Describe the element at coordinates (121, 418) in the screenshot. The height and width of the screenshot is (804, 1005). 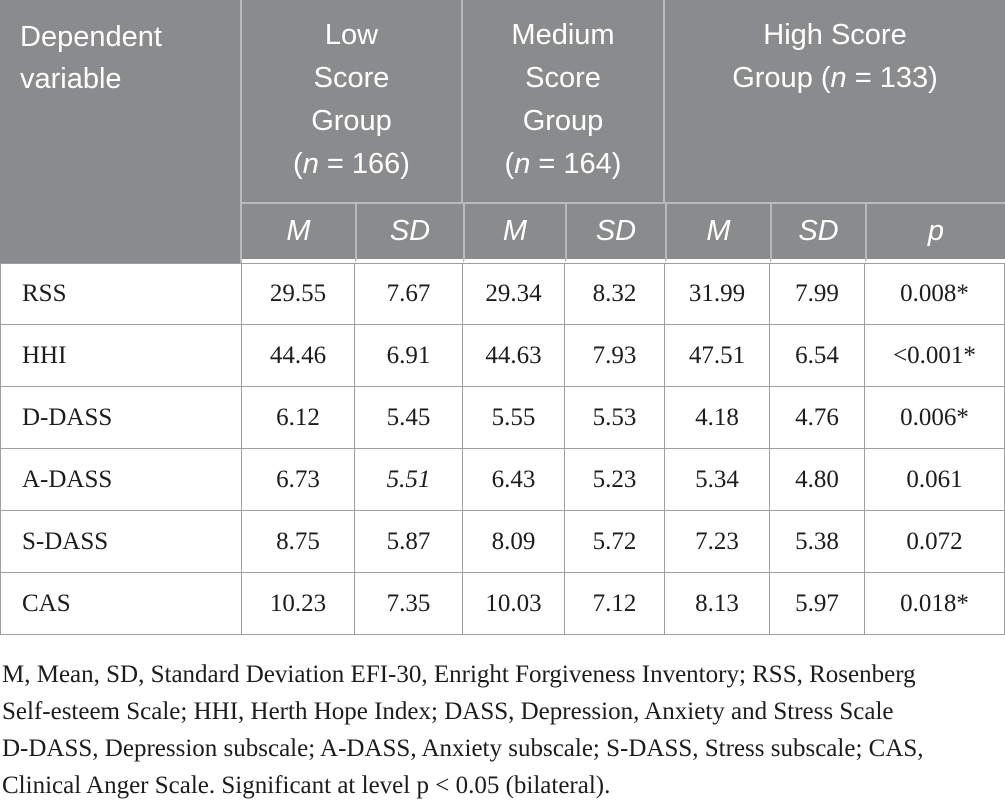
I see `row-label-d-dass: D-DASS` at that location.